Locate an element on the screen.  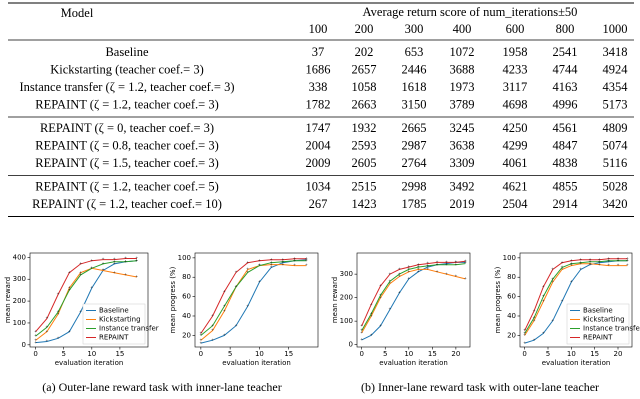
row-model: REPAINT (ζ = 0.8, teacher coef.= 3) is located at coordinates (126, 145).